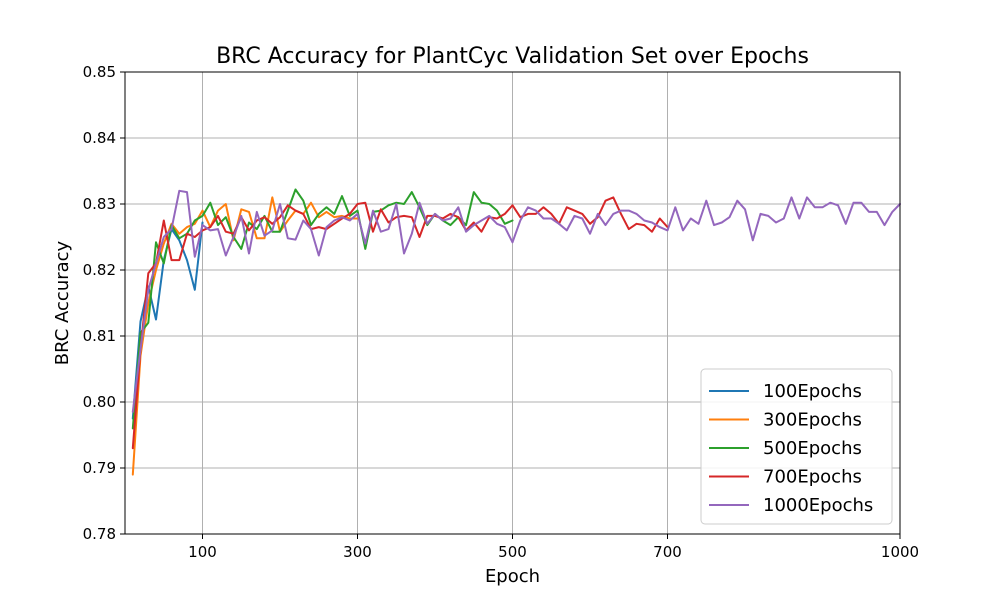  I want to click on y-tick-label: 0.82, so click(99, 270).